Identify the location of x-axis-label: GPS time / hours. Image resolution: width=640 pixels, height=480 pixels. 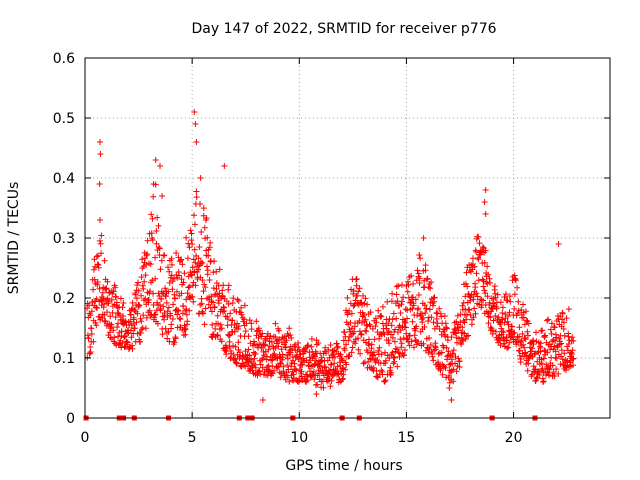
(343, 466).